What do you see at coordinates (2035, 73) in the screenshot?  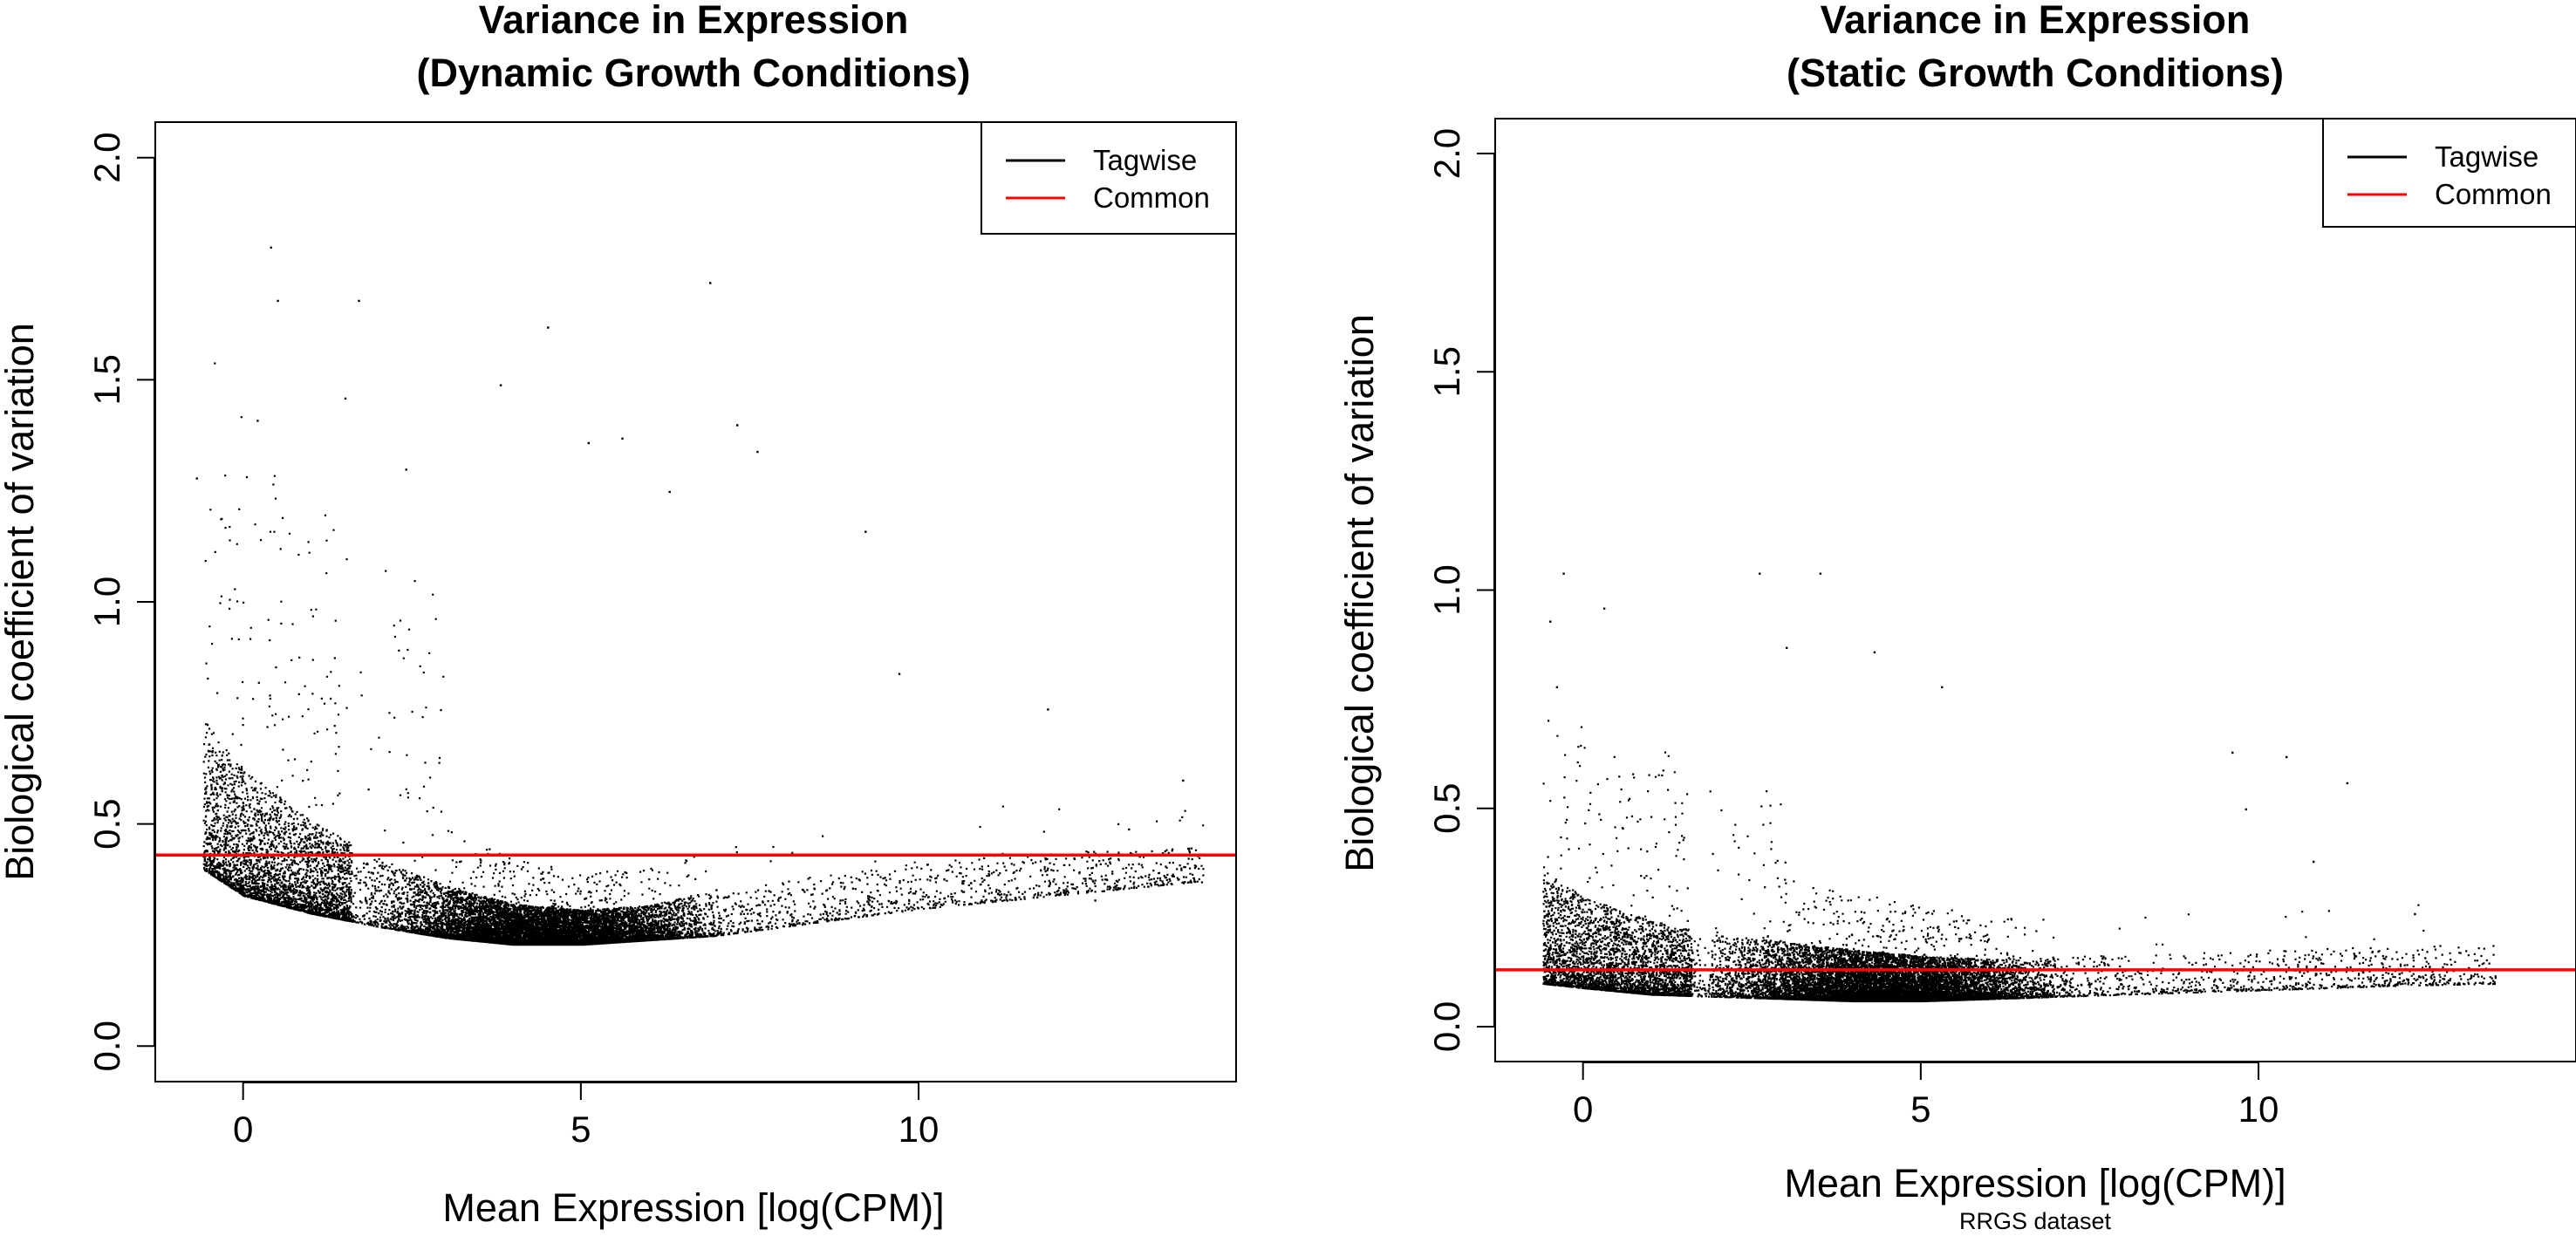 I see `chart-title-line-2: (Static Growth Conditions)` at bounding box center [2035, 73].